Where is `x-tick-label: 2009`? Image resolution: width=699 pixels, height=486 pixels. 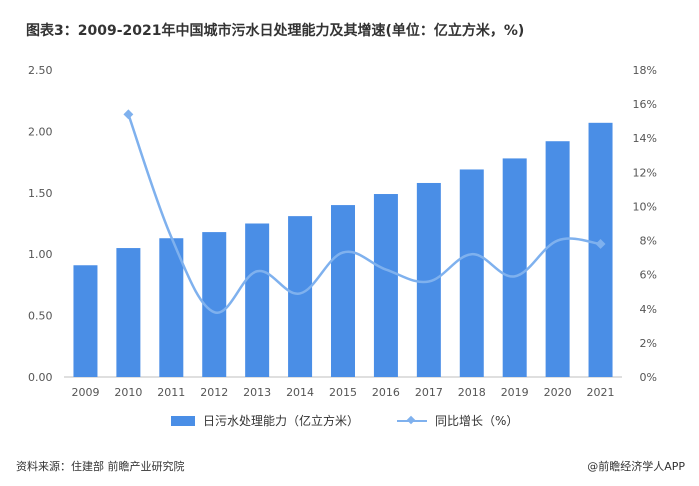
x-tick-label: 2009 is located at coordinates (85, 392).